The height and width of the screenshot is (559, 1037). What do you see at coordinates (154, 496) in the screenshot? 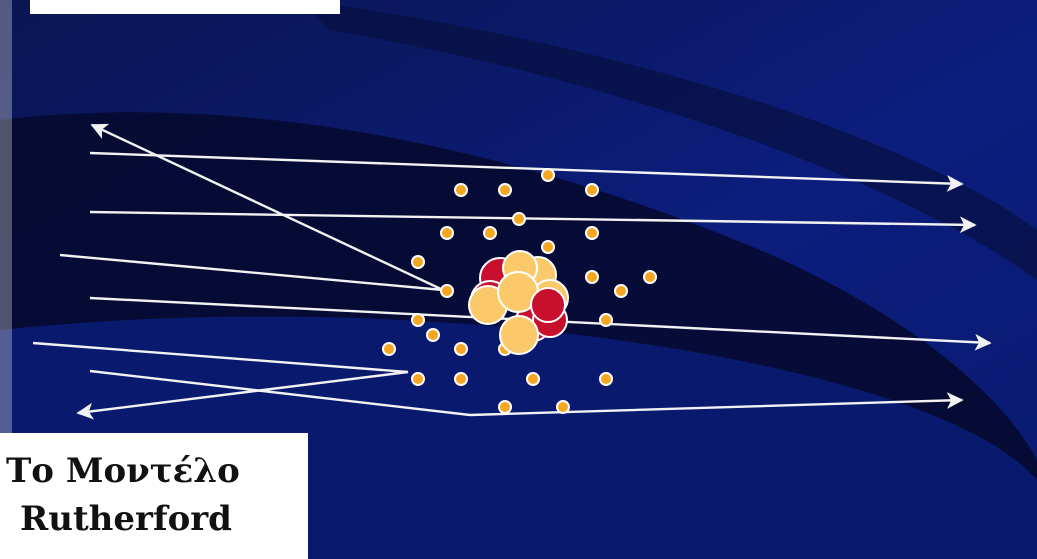
I see `title-box: Το Μοντέλο Rutherford` at bounding box center [154, 496].